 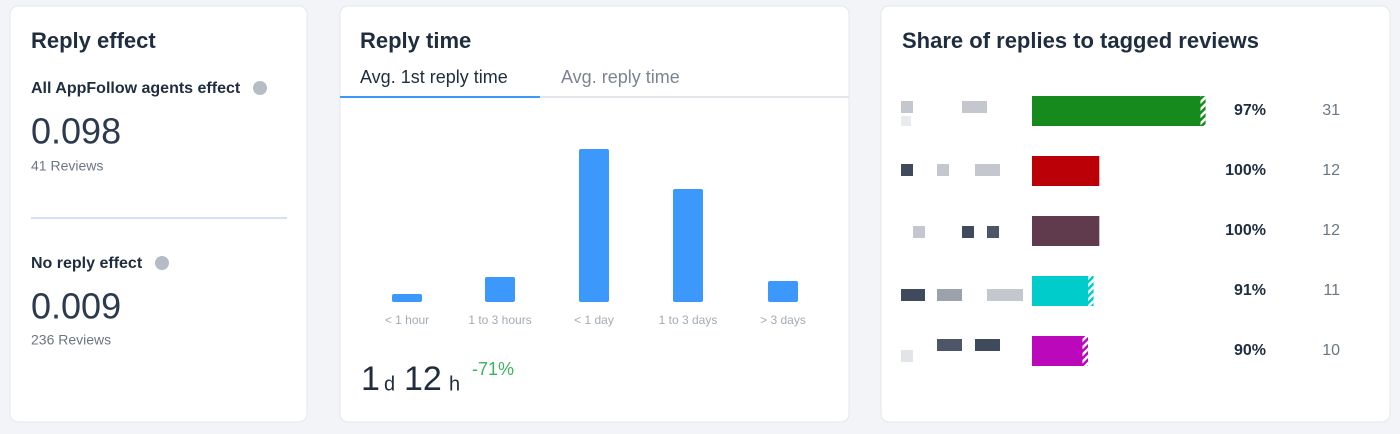 I want to click on x-tick-label: < 1 hour, so click(x=407, y=320).